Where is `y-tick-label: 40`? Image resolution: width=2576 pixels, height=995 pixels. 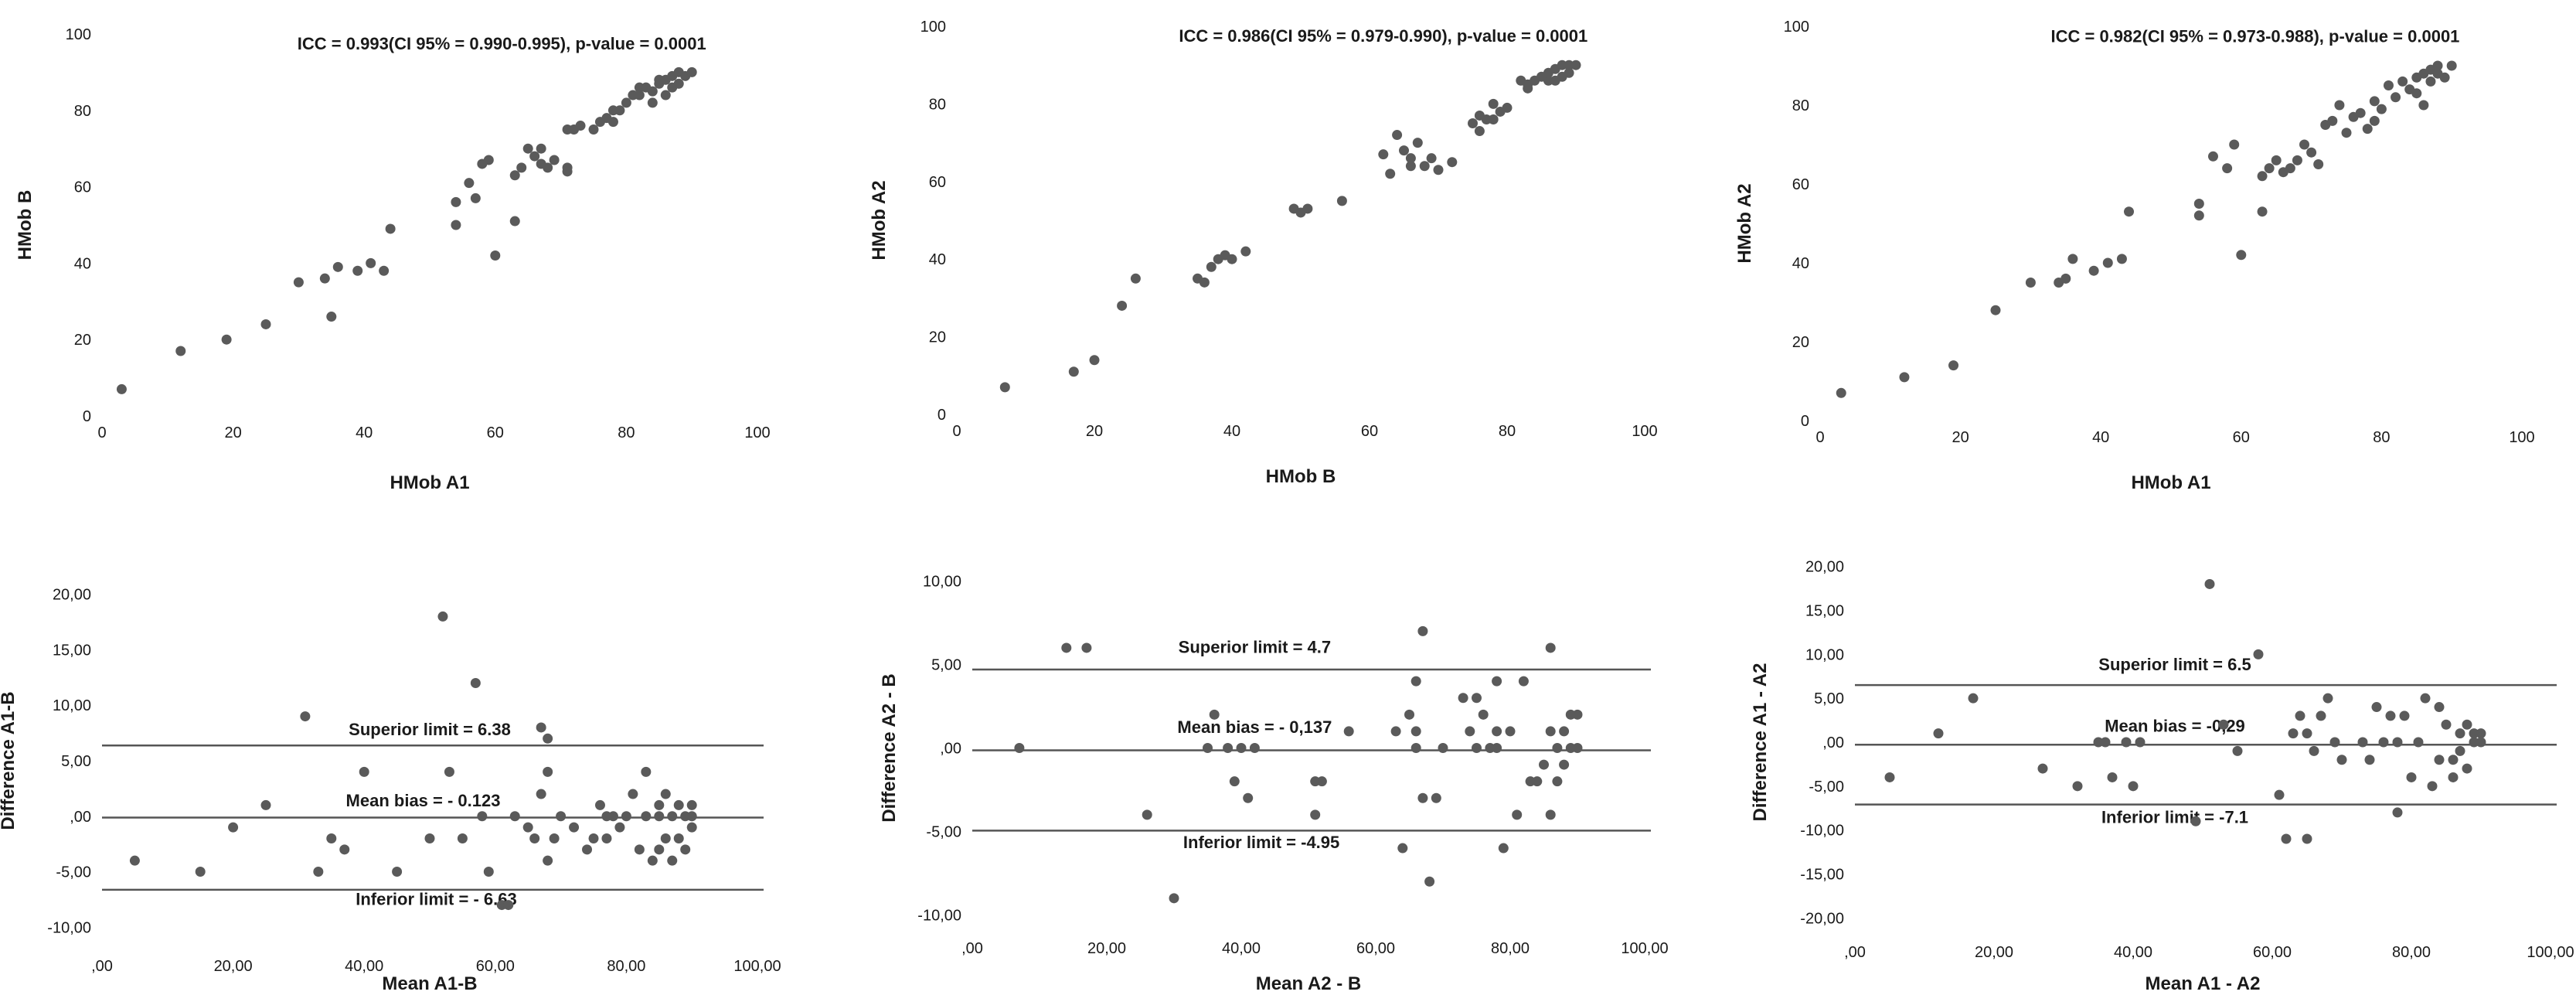 y-tick-label: 40 is located at coordinates (1801, 263).